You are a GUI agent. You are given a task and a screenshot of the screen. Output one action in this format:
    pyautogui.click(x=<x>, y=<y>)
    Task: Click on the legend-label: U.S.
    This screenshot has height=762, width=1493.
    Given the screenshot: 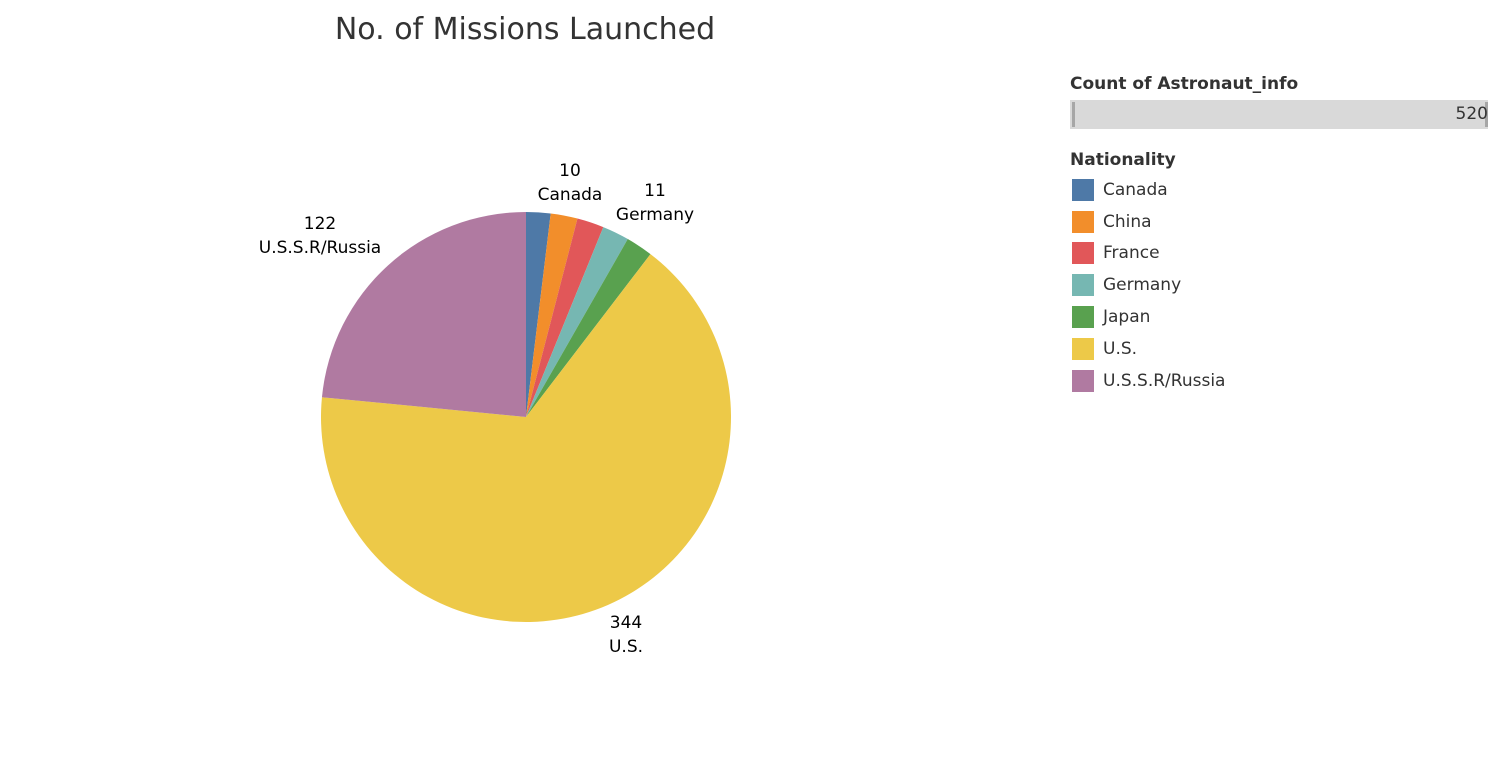 What is the action you would take?
    pyautogui.click(x=1120, y=348)
    